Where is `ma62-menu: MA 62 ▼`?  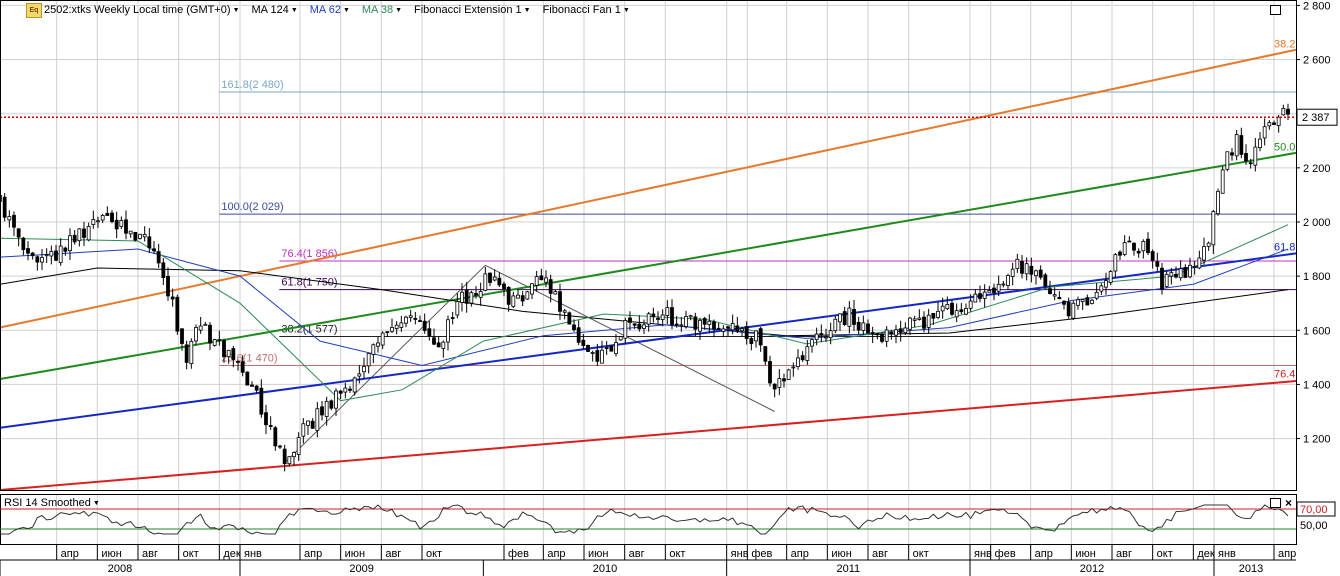 ma62-menu: MA 62 ▼ is located at coordinates (330, 10).